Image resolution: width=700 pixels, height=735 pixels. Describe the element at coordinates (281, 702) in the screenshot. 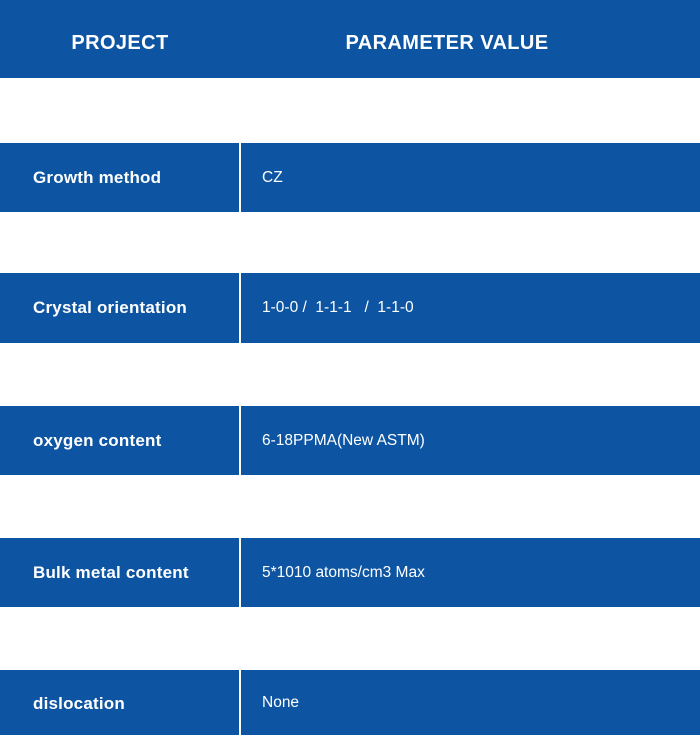

I see `value-cell: None` at that location.